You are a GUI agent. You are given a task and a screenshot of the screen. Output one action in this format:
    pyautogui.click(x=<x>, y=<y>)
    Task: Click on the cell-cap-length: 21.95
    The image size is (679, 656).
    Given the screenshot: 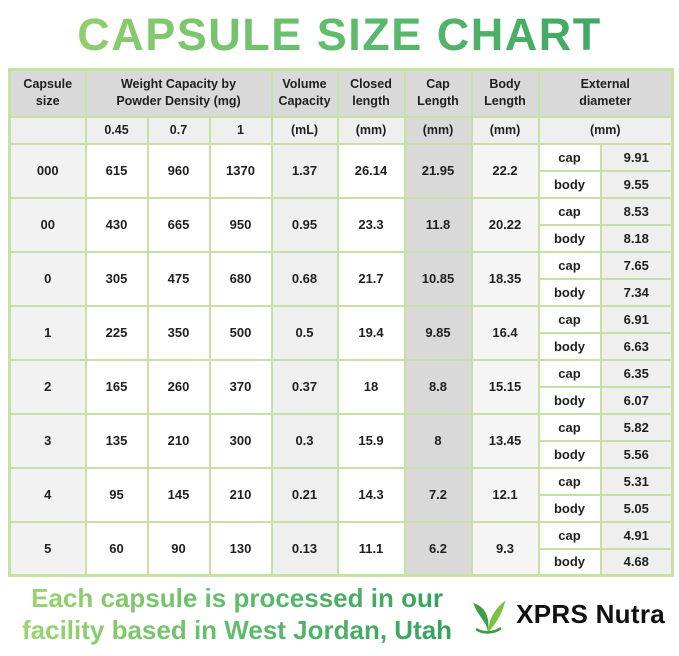 What is the action you would take?
    pyautogui.click(x=438, y=170)
    